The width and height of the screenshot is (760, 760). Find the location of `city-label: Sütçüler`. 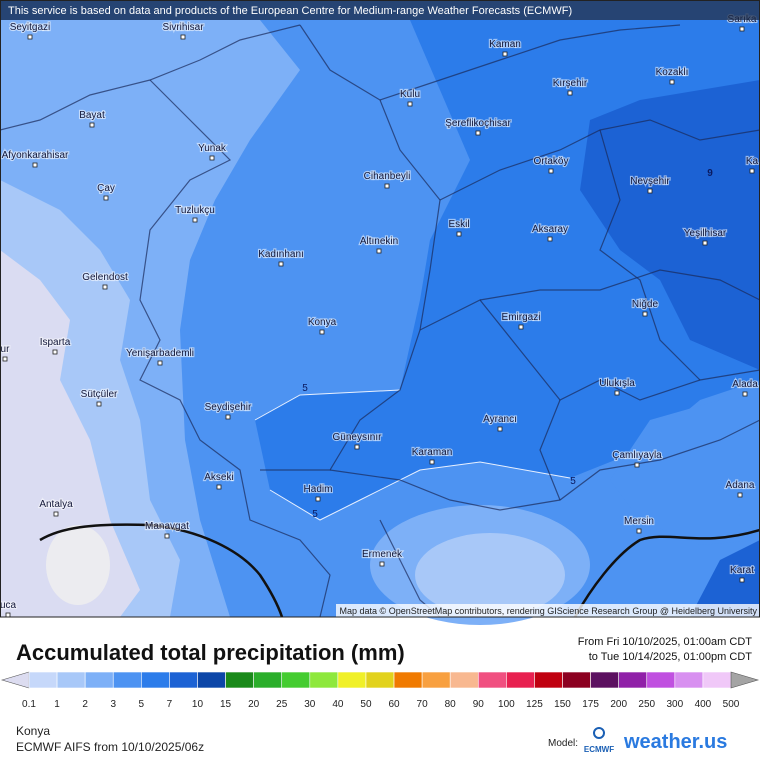

city-label: Sütçüler is located at coordinates (99, 394).